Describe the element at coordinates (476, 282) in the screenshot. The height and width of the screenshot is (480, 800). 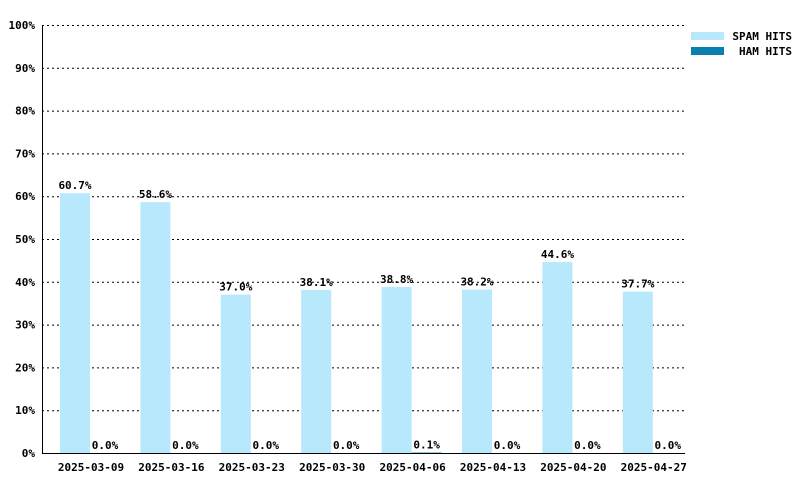
I see `spam-value-label: 38.2%` at that location.